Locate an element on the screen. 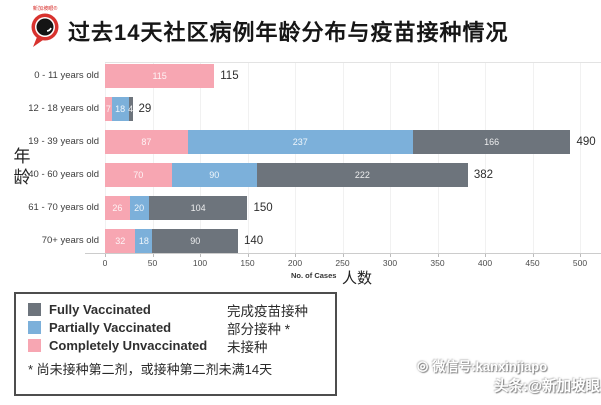 Image resolution: width=601 pixels, height=405 pixels. x-axis-tick-label: 50 is located at coordinates (152, 263).